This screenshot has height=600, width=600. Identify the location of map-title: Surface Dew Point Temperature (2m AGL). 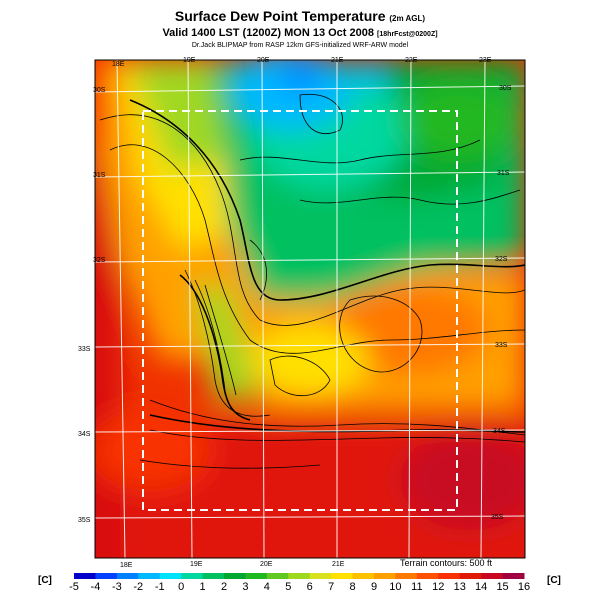
(300, 16).